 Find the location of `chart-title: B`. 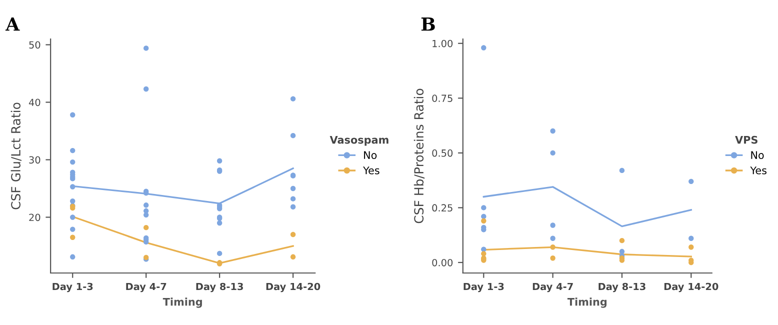

chart-title: B is located at coordinates (428, 24).